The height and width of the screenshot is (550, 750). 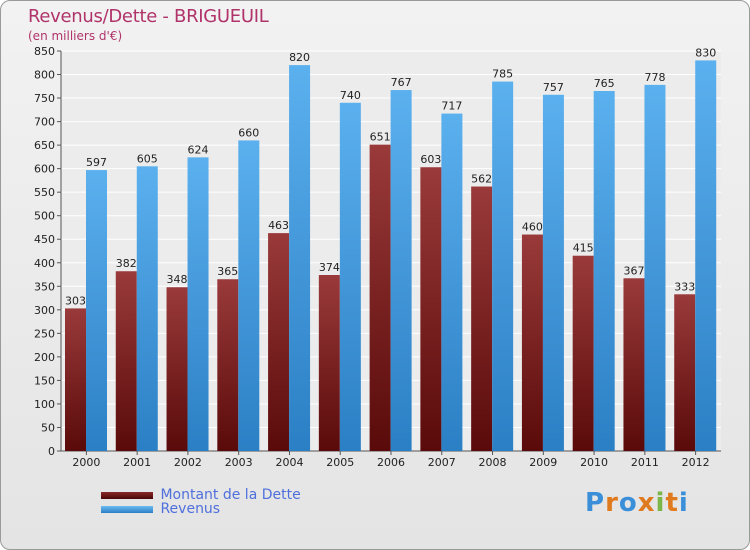 I want to click on y-tick-label: 450, so click(x=44, y=239).